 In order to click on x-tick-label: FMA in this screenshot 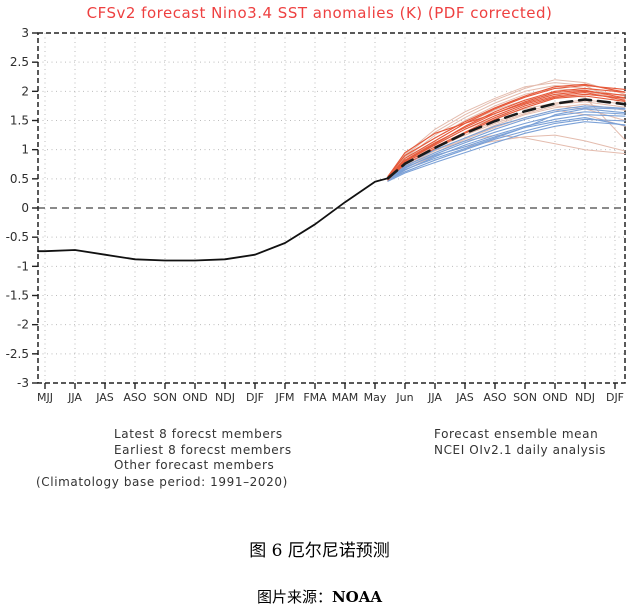, I will do `click(315, 397)`.